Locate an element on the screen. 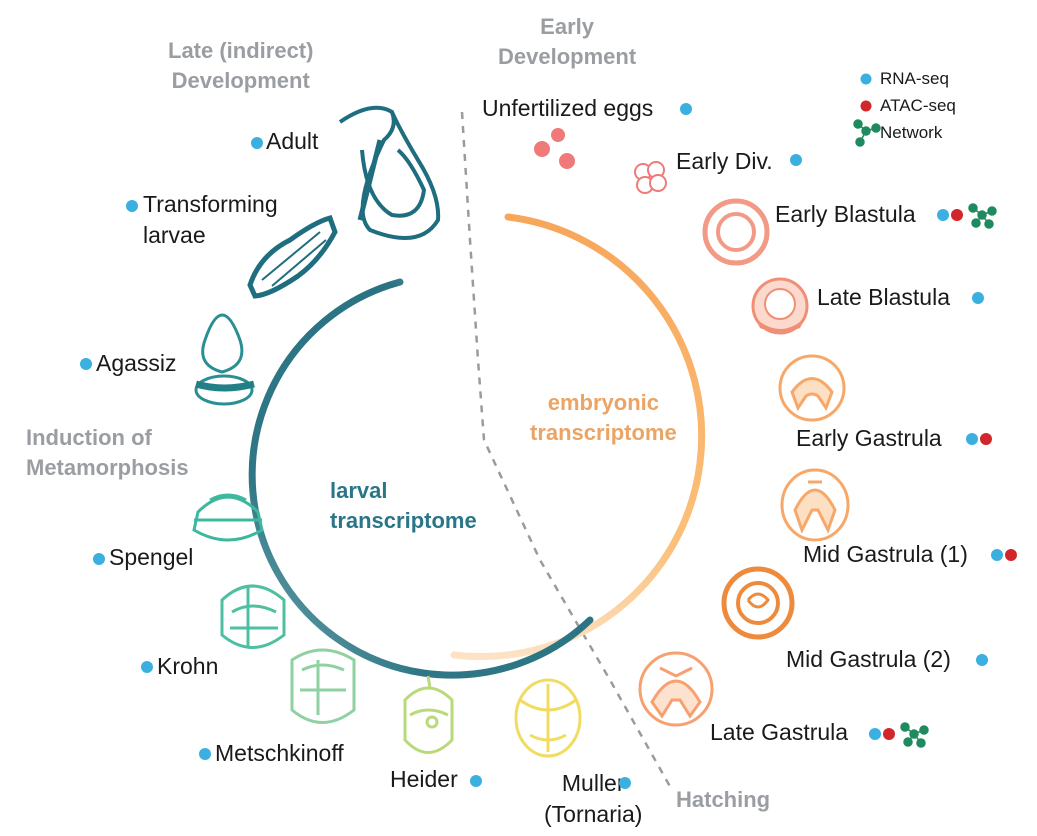  krohn-larva-icon is located at coordinates (253, 616).